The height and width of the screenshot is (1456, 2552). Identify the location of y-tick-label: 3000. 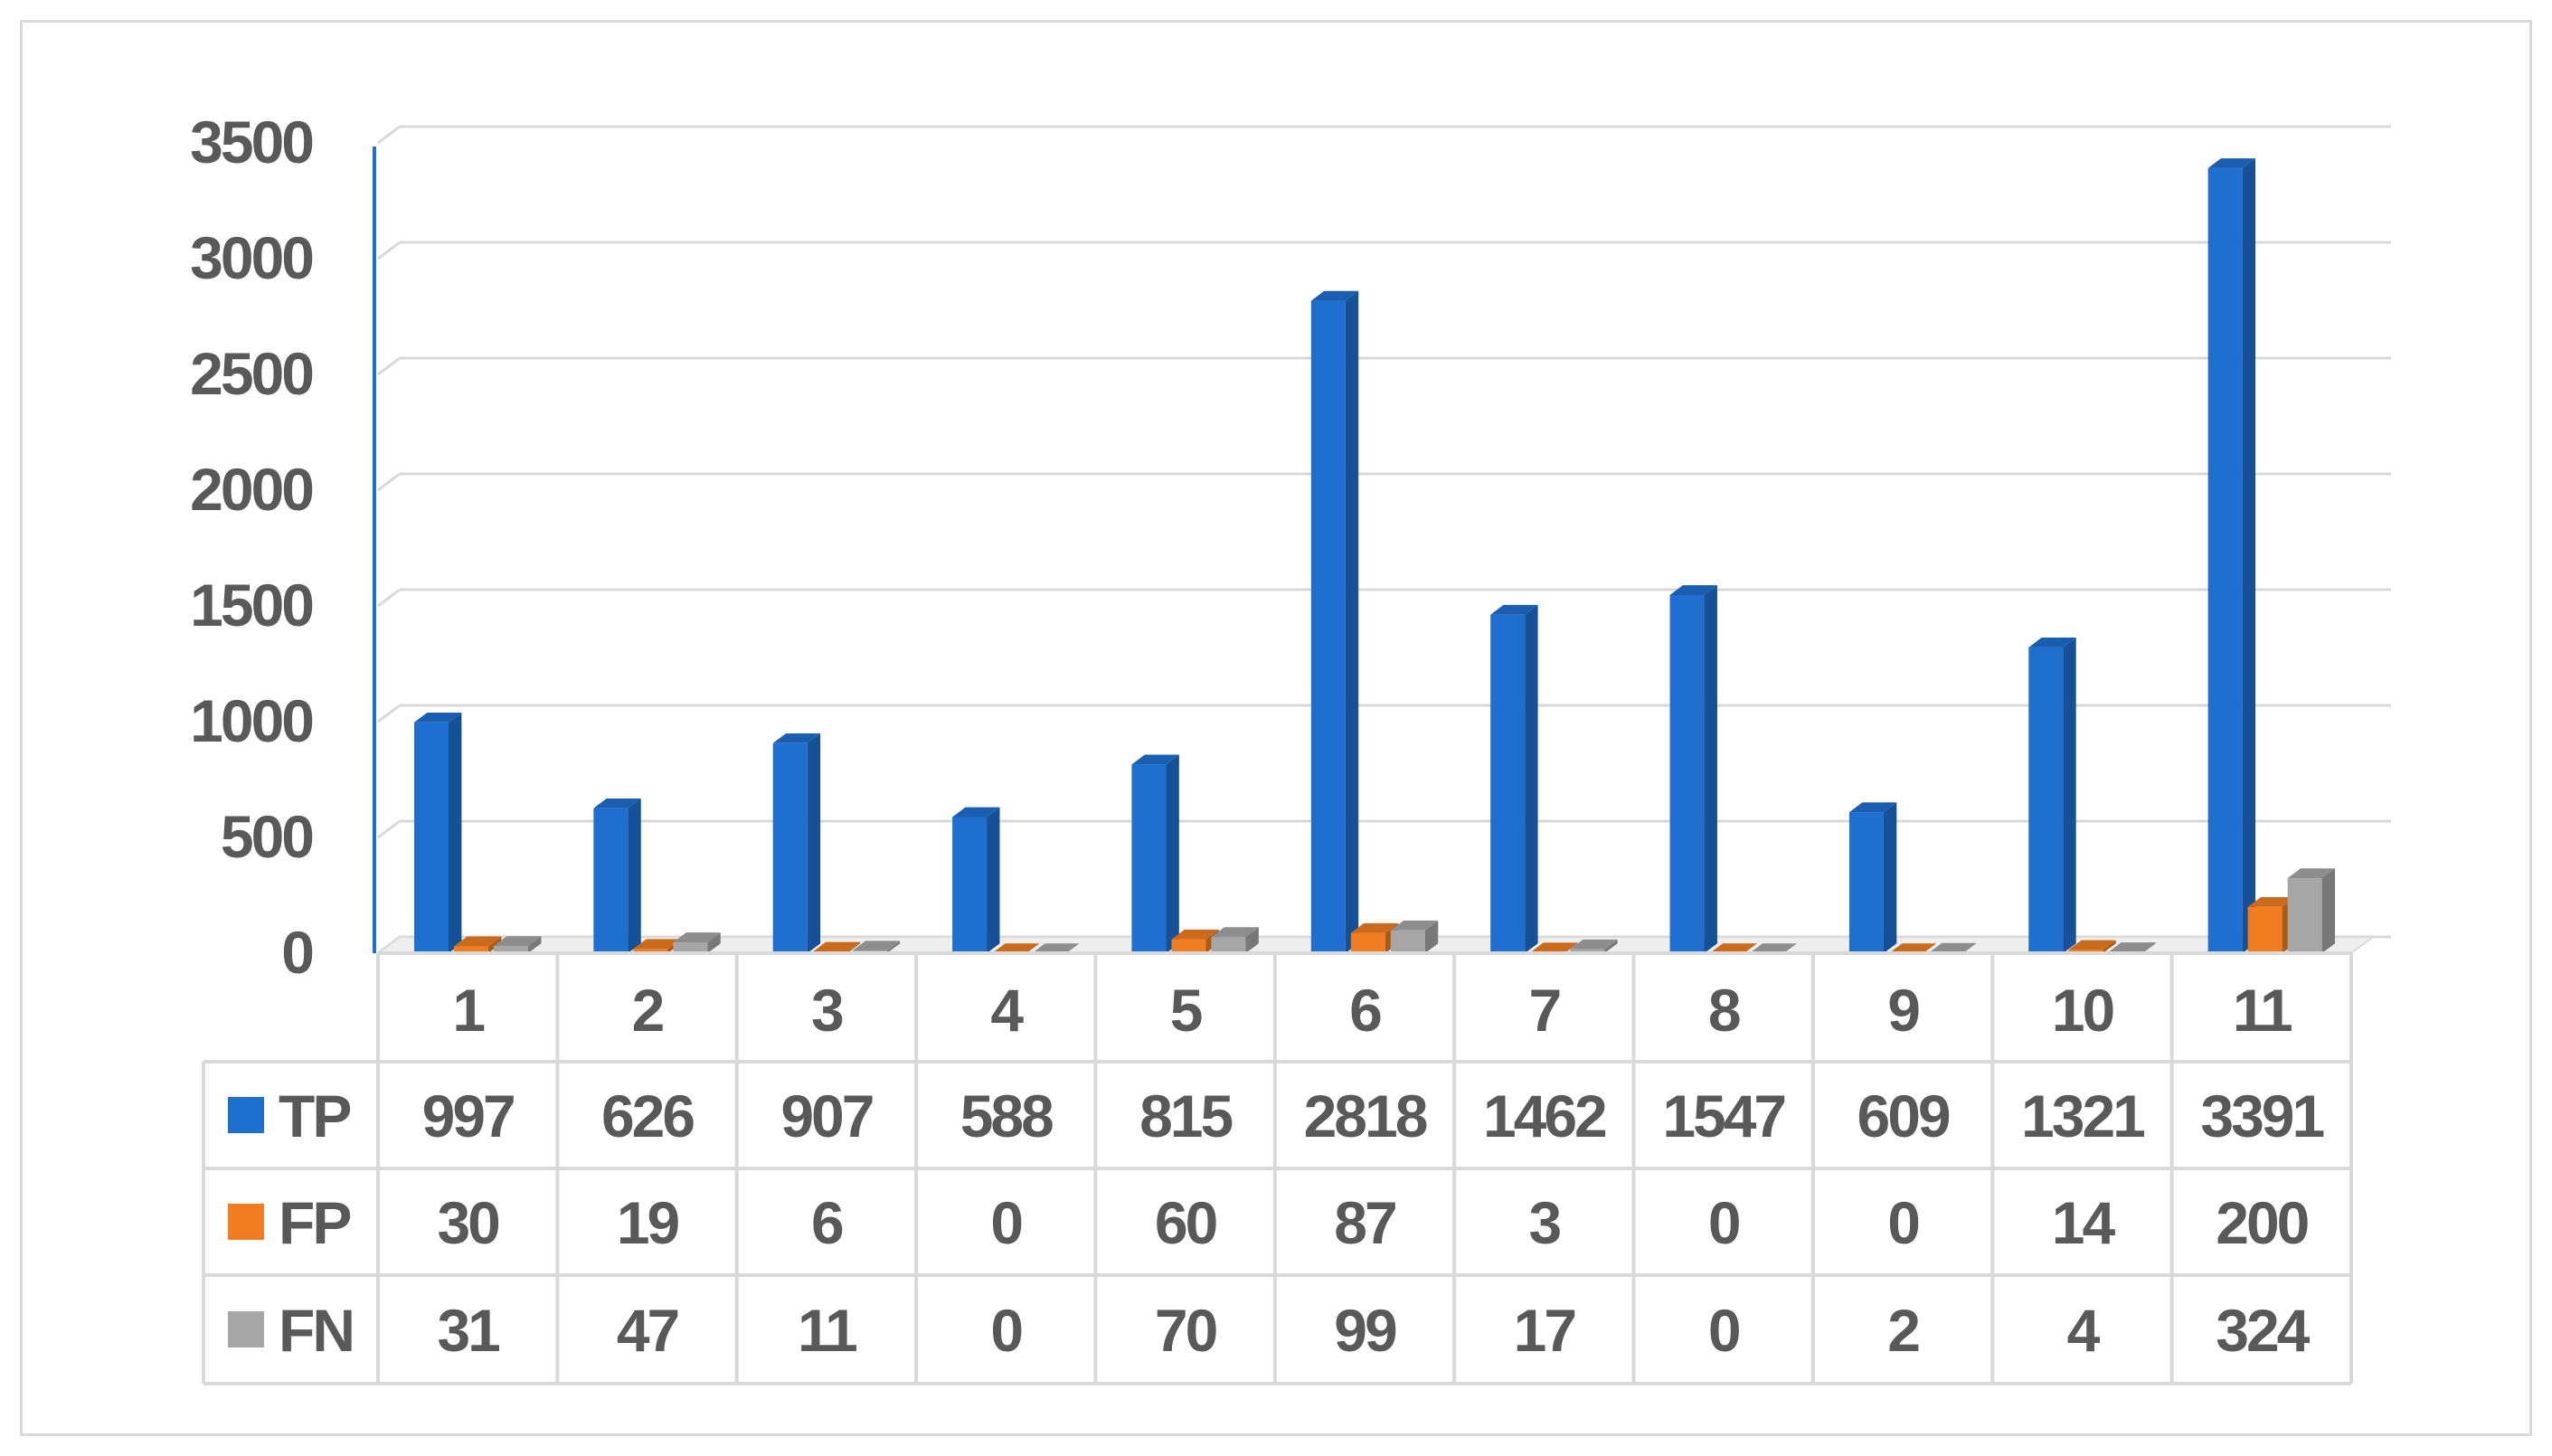
(251, 258).